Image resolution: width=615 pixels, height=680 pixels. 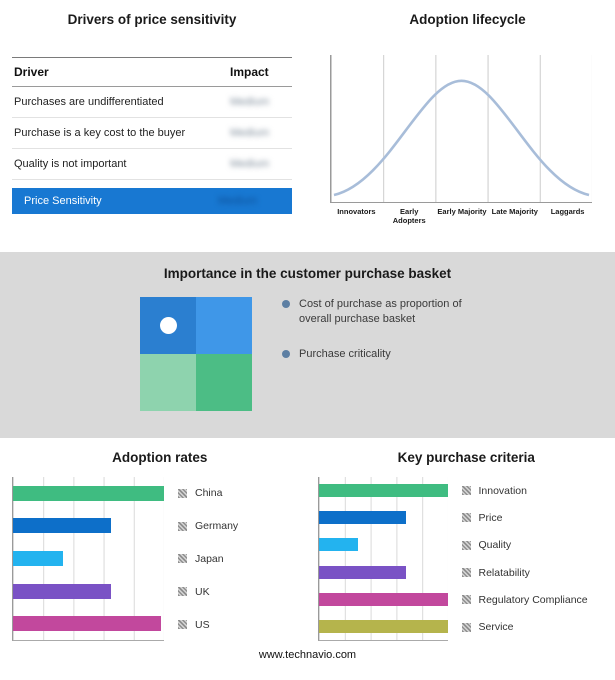 I want to click on basket-legend-label: Purchase criticality, so click(x=345, y=353).